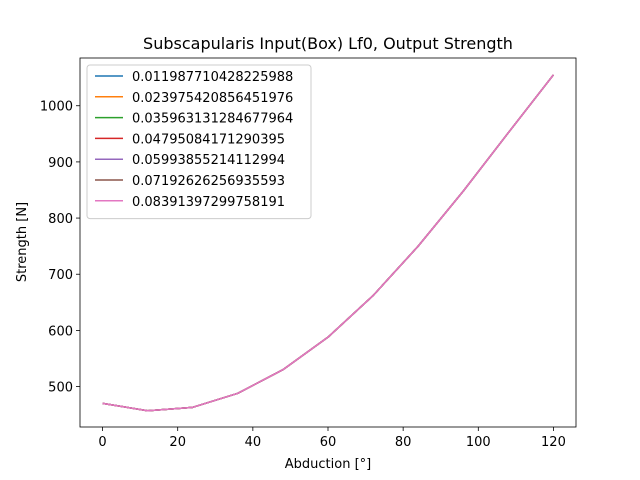 The height and width of the screenshot is (480, 640). Describe the element at coordinates (403, 442) in the screenshot. I see `x-tick-label: 80` at that location.